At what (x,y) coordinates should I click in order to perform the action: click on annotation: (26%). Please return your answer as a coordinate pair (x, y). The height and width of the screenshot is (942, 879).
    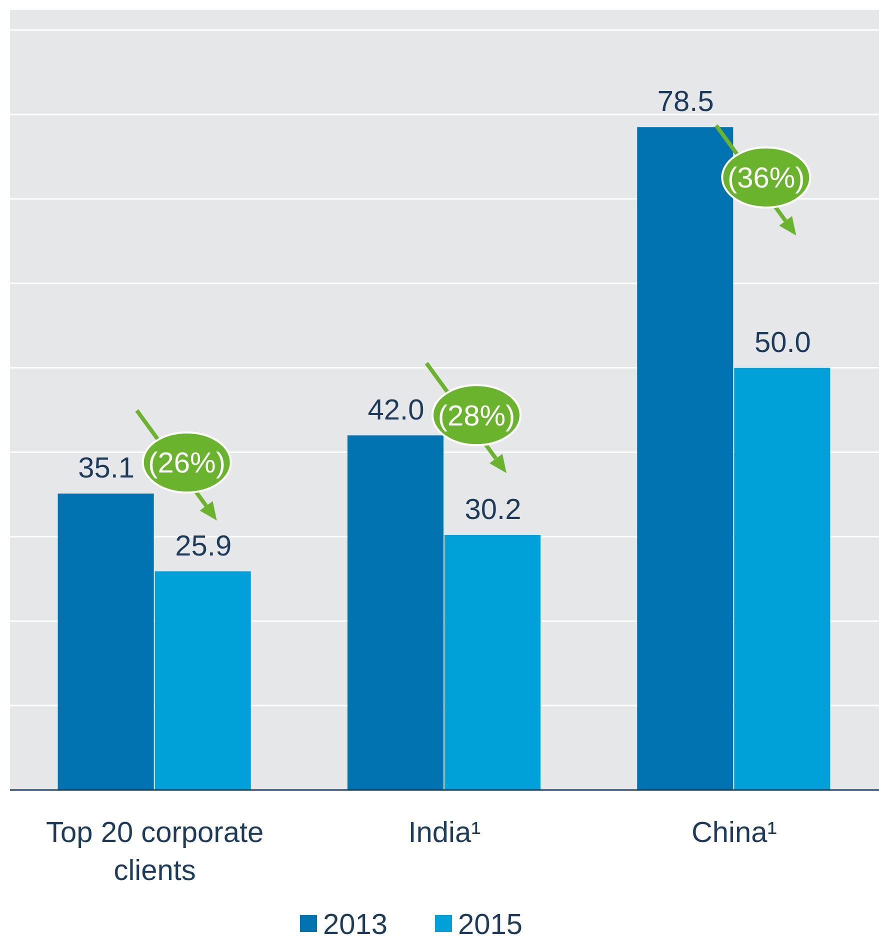
    Looking at the image, I should click on (187, 464).